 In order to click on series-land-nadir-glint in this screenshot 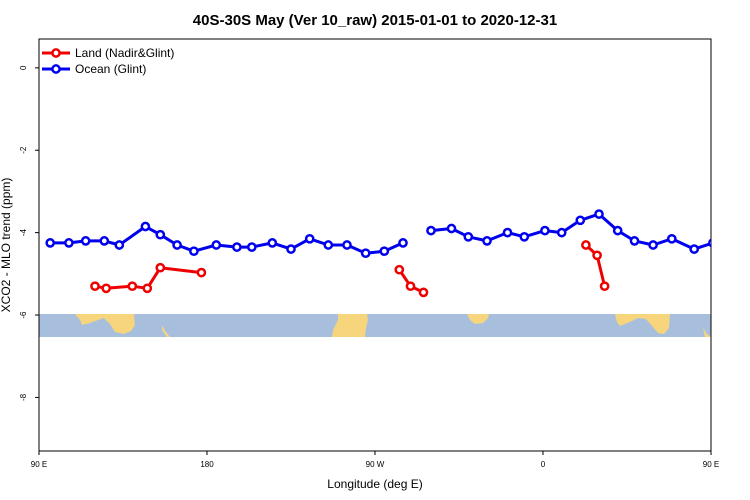, I will do `click(350, 269)`.